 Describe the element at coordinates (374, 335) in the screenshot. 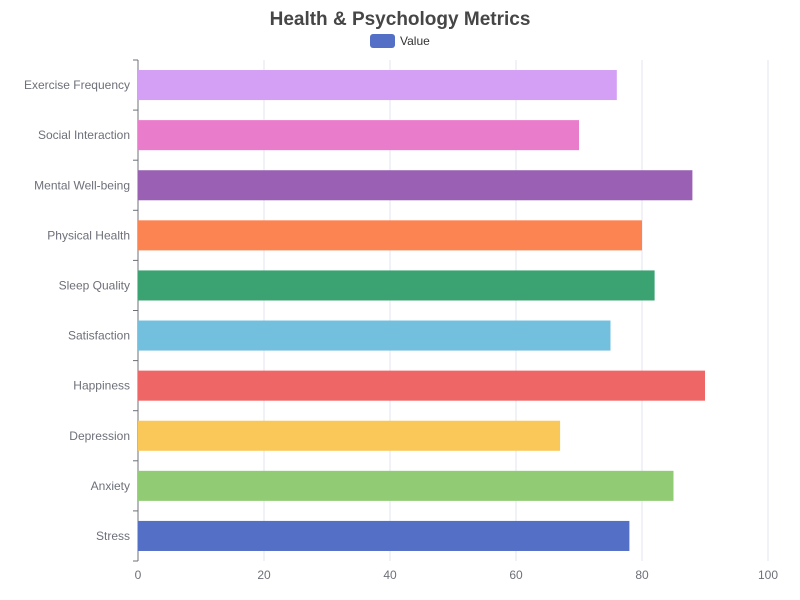

I see `bar-satisfaction` at that location.